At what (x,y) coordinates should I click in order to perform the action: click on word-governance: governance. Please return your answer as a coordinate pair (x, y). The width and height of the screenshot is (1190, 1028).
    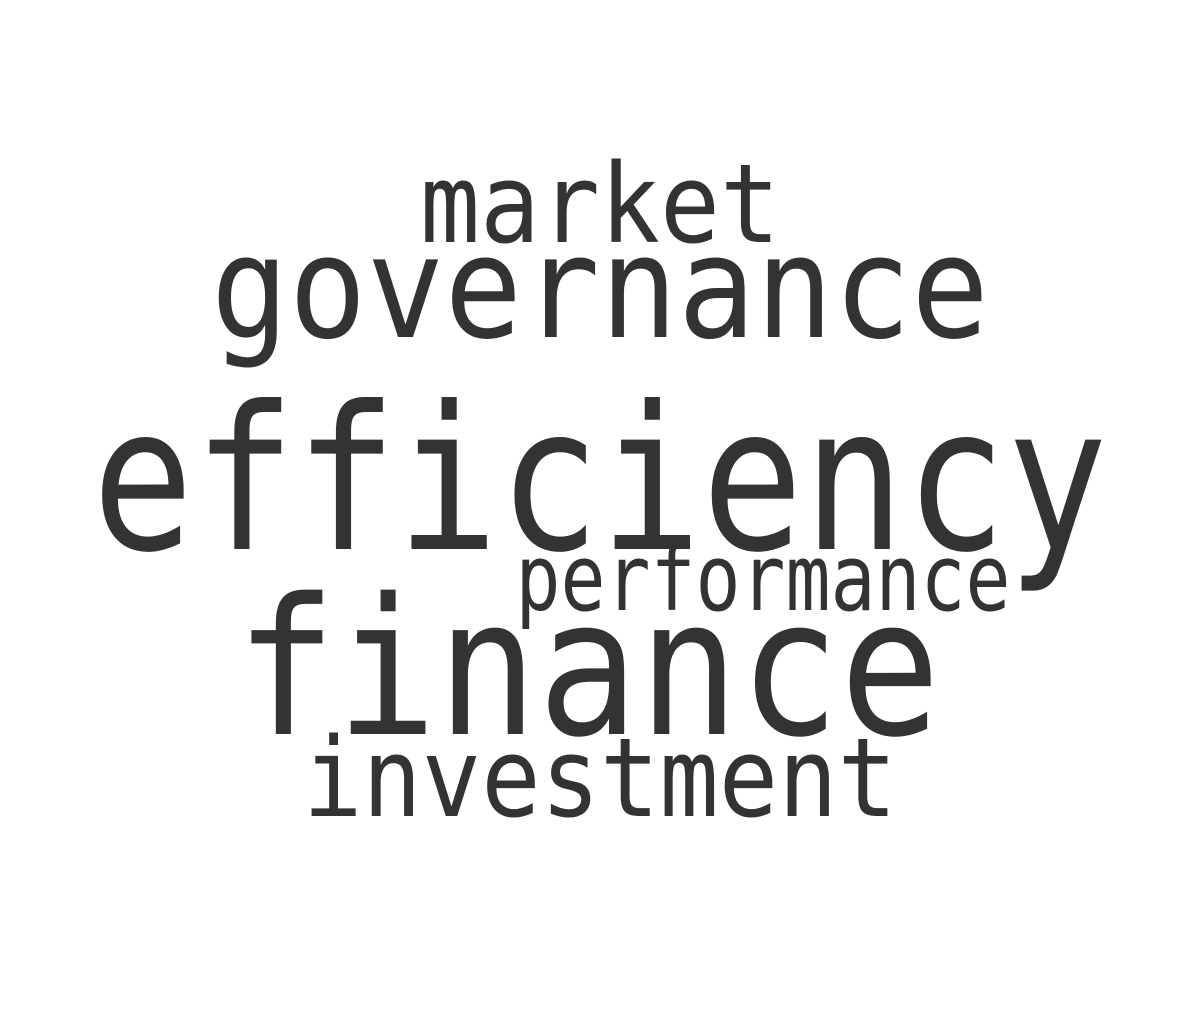
    Looking at the image, I should click on (600, 288).